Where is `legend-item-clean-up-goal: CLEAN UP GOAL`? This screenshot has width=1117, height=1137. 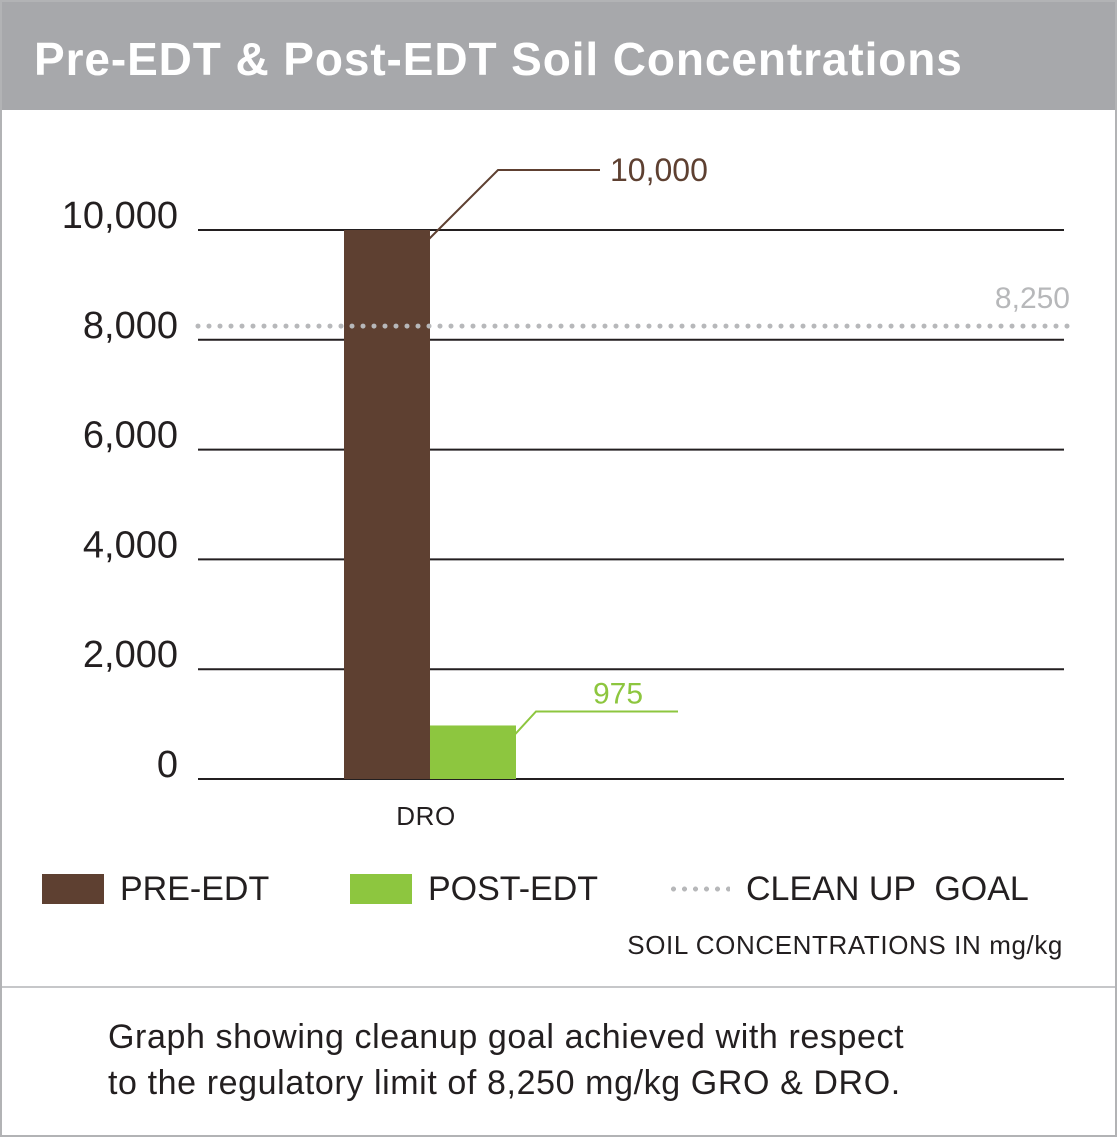 legend-item-clean-up-goal: CLEAN UP GOAL is located at coordinates (848, 889).